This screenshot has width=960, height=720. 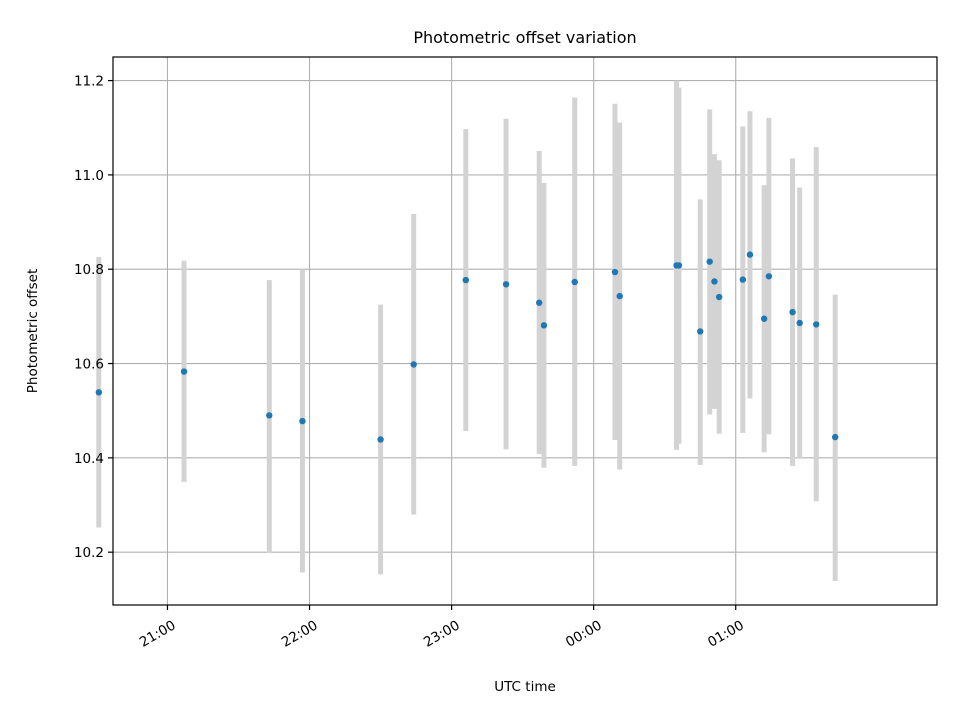 I want to click on x-tick-label: 23:00, so click(x=442, y=633).